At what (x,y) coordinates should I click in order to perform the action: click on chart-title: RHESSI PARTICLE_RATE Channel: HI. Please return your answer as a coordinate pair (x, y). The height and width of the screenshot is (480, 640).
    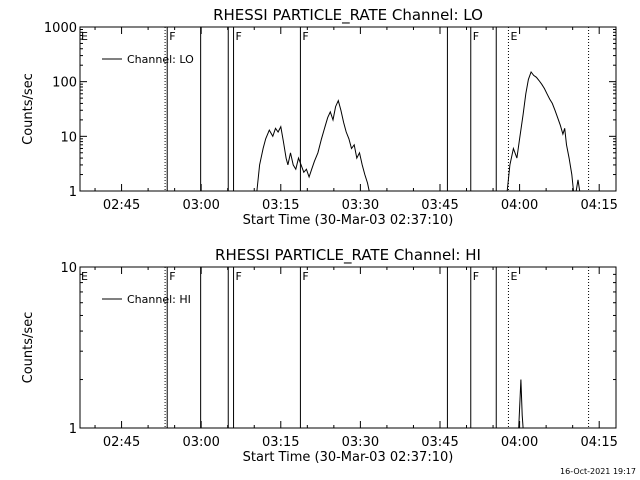
    Looking at the image, I should click on (348, 255).